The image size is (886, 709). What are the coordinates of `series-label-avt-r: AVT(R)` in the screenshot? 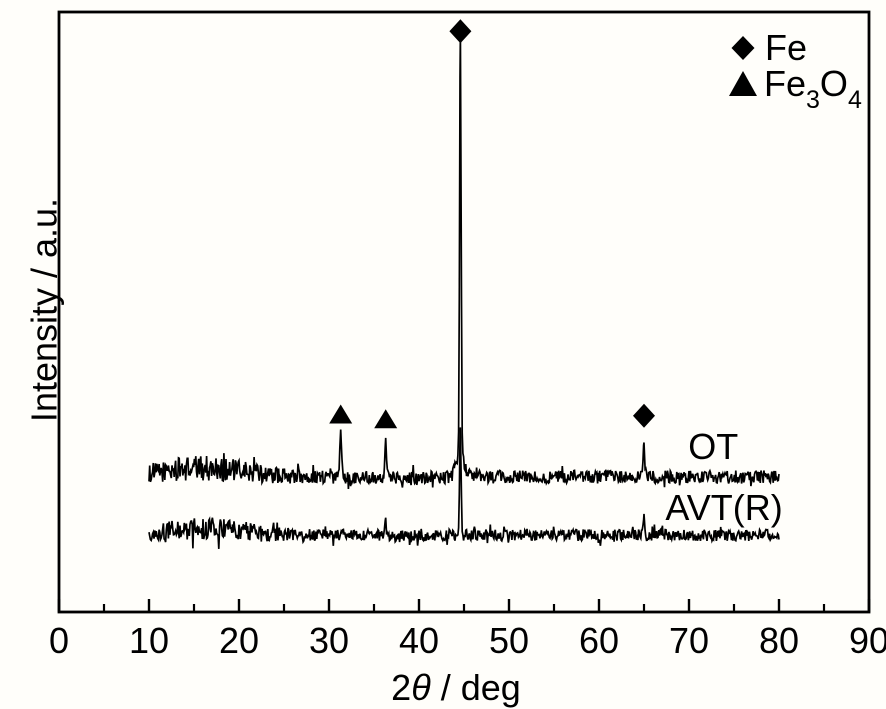 It's located at (723, 507).